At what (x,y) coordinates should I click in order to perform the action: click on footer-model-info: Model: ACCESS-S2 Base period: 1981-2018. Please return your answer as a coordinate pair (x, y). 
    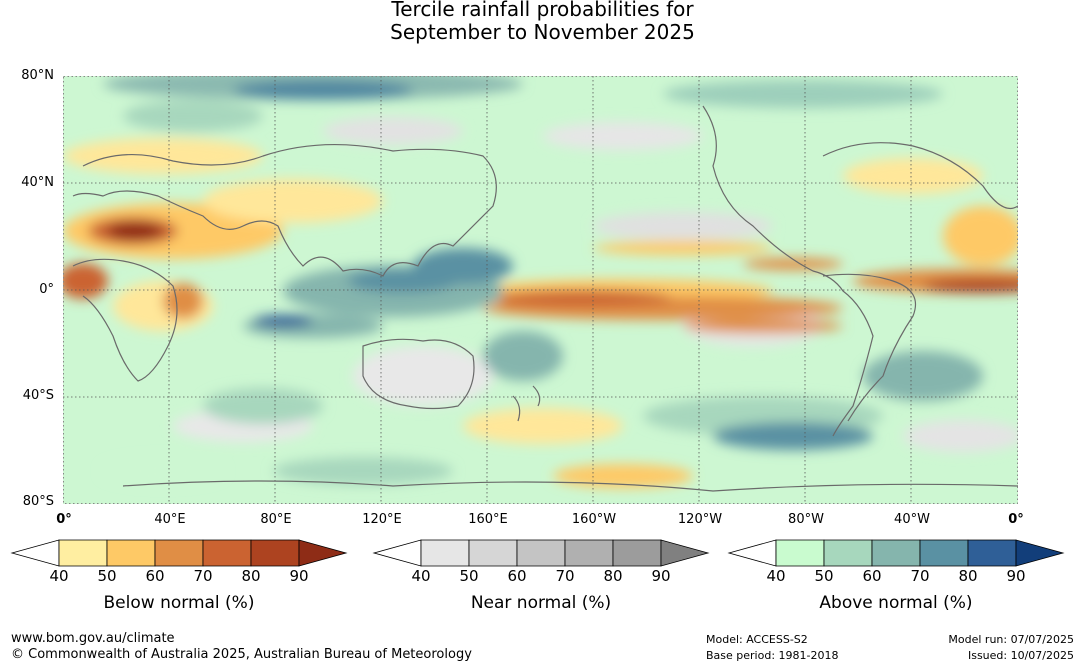
    Looking at the image, I should click on (772, 648).